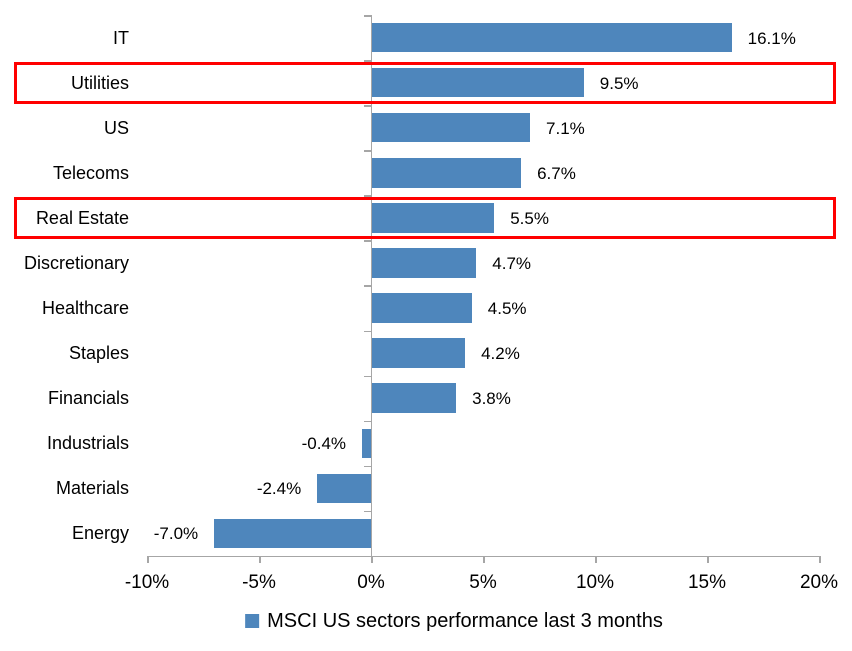 Image resolution: width=852 pixels, height=651 pixels. What do you see at coordinates (446, 173) in the screenshot?
I see `bar-telecoms` at bounding box center [446, 173].